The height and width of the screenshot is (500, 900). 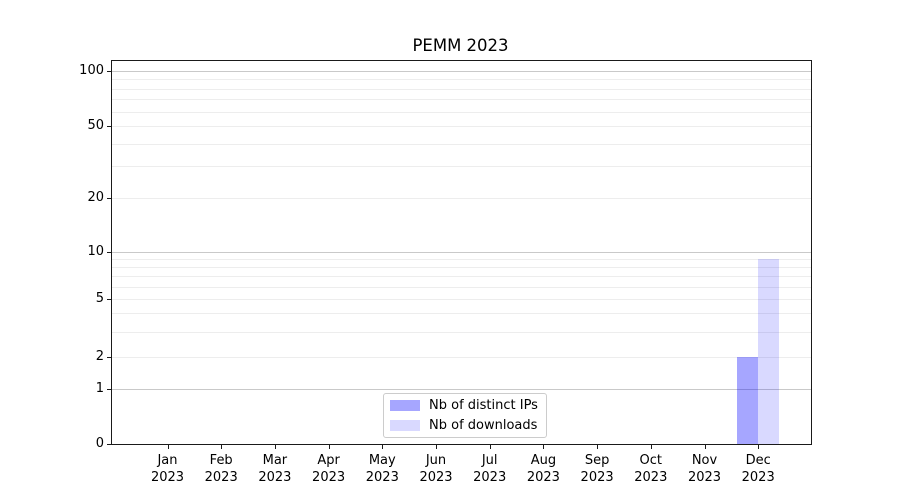 What do you see at coordinates (99, 388) in the screenshot?
I see `y-tick-label: 1` at bounding box center [99, 388].